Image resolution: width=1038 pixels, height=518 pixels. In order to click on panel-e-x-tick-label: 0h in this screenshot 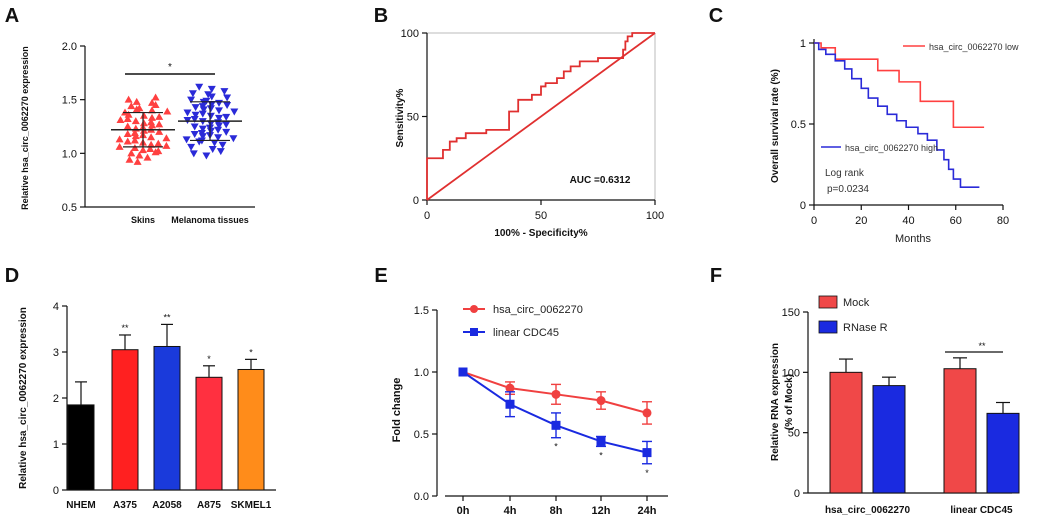, I will do `click(463, 511)`.